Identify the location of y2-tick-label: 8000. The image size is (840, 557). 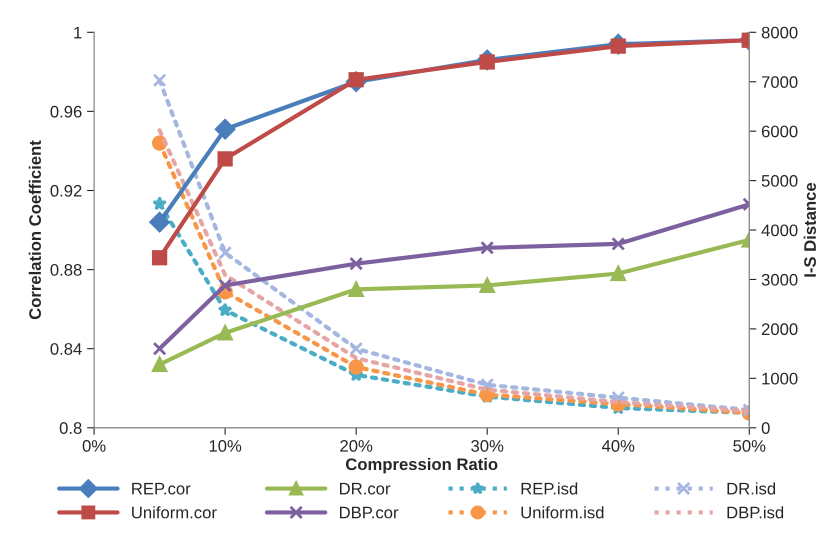
(780, 32).